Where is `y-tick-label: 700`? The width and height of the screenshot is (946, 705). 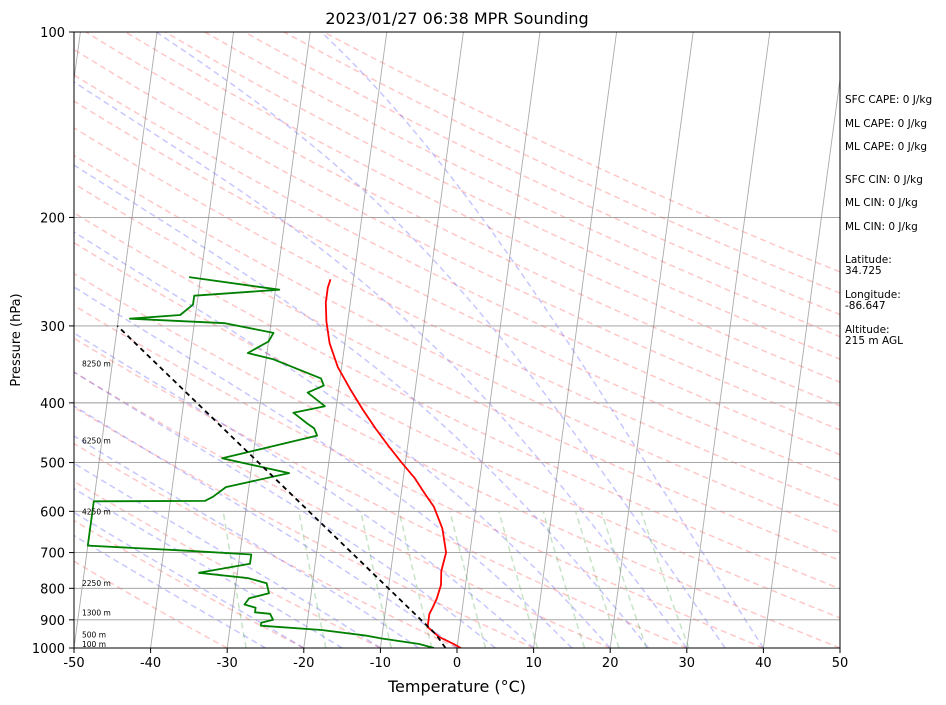
y-tick-label: 700 is located at coordinates (52, 554).